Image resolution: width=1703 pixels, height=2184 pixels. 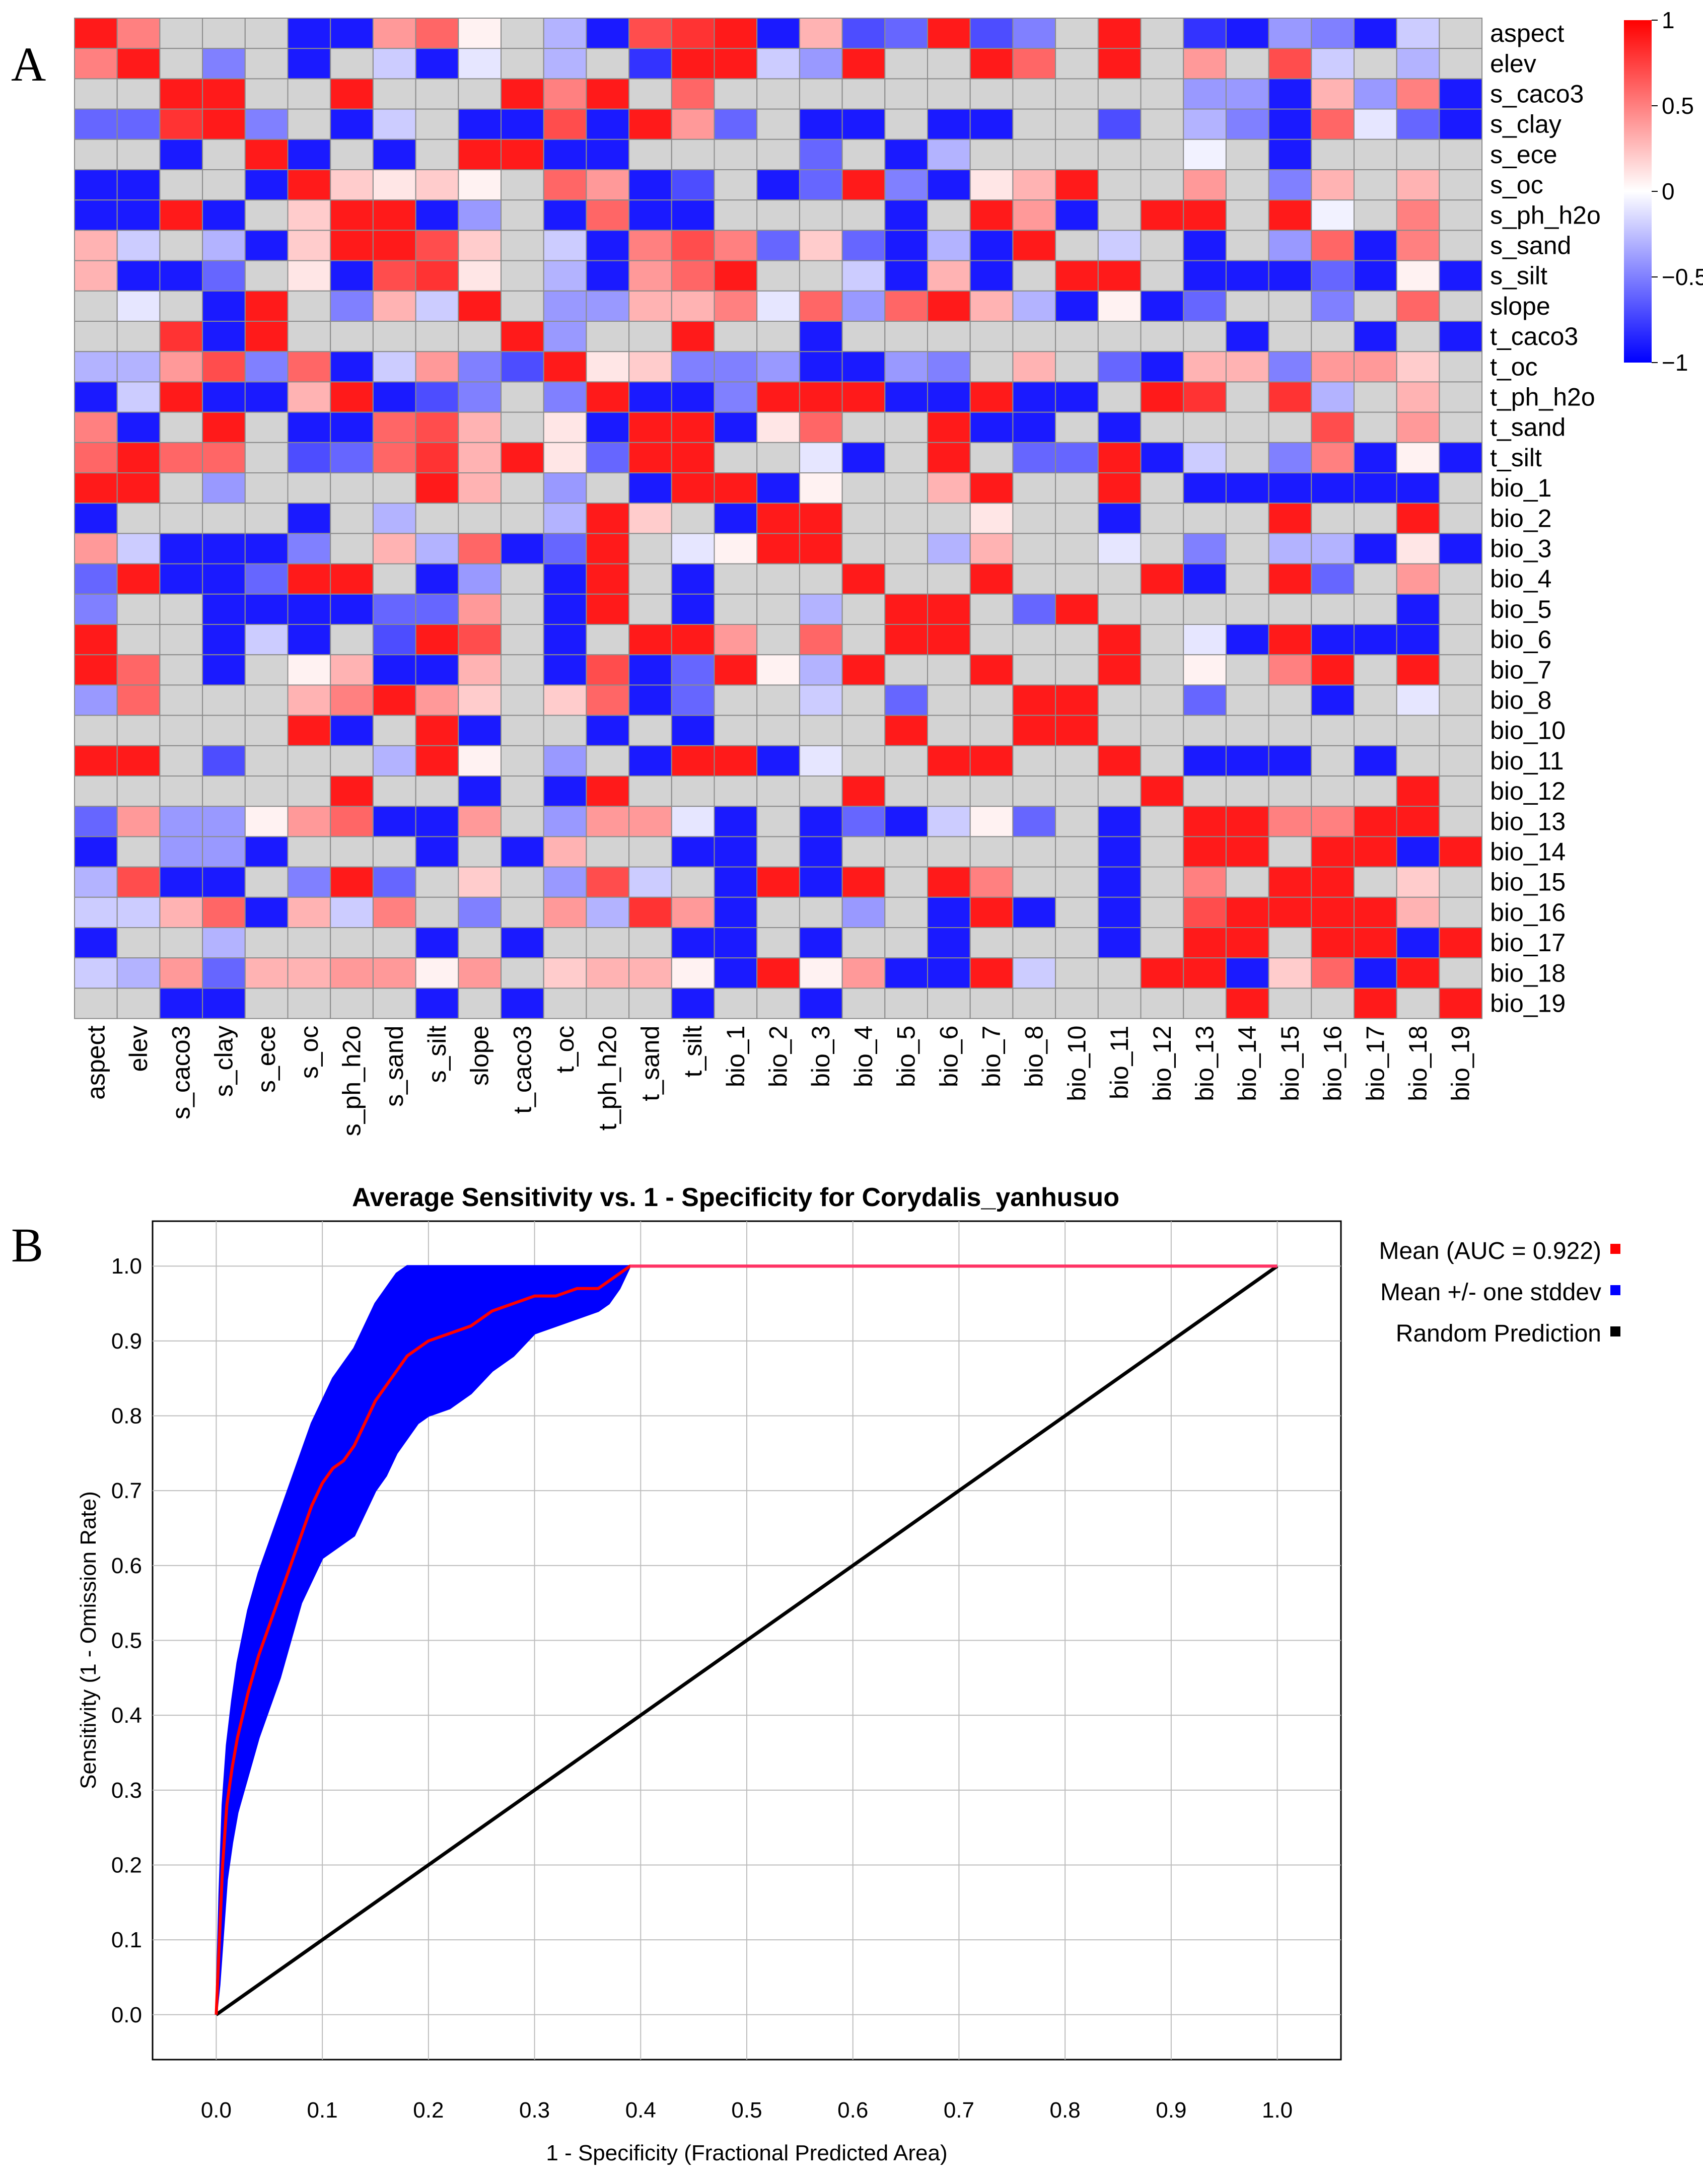 I want to click on heatmap-cell-t_silt-t_silt, so click(x=693, y=457).